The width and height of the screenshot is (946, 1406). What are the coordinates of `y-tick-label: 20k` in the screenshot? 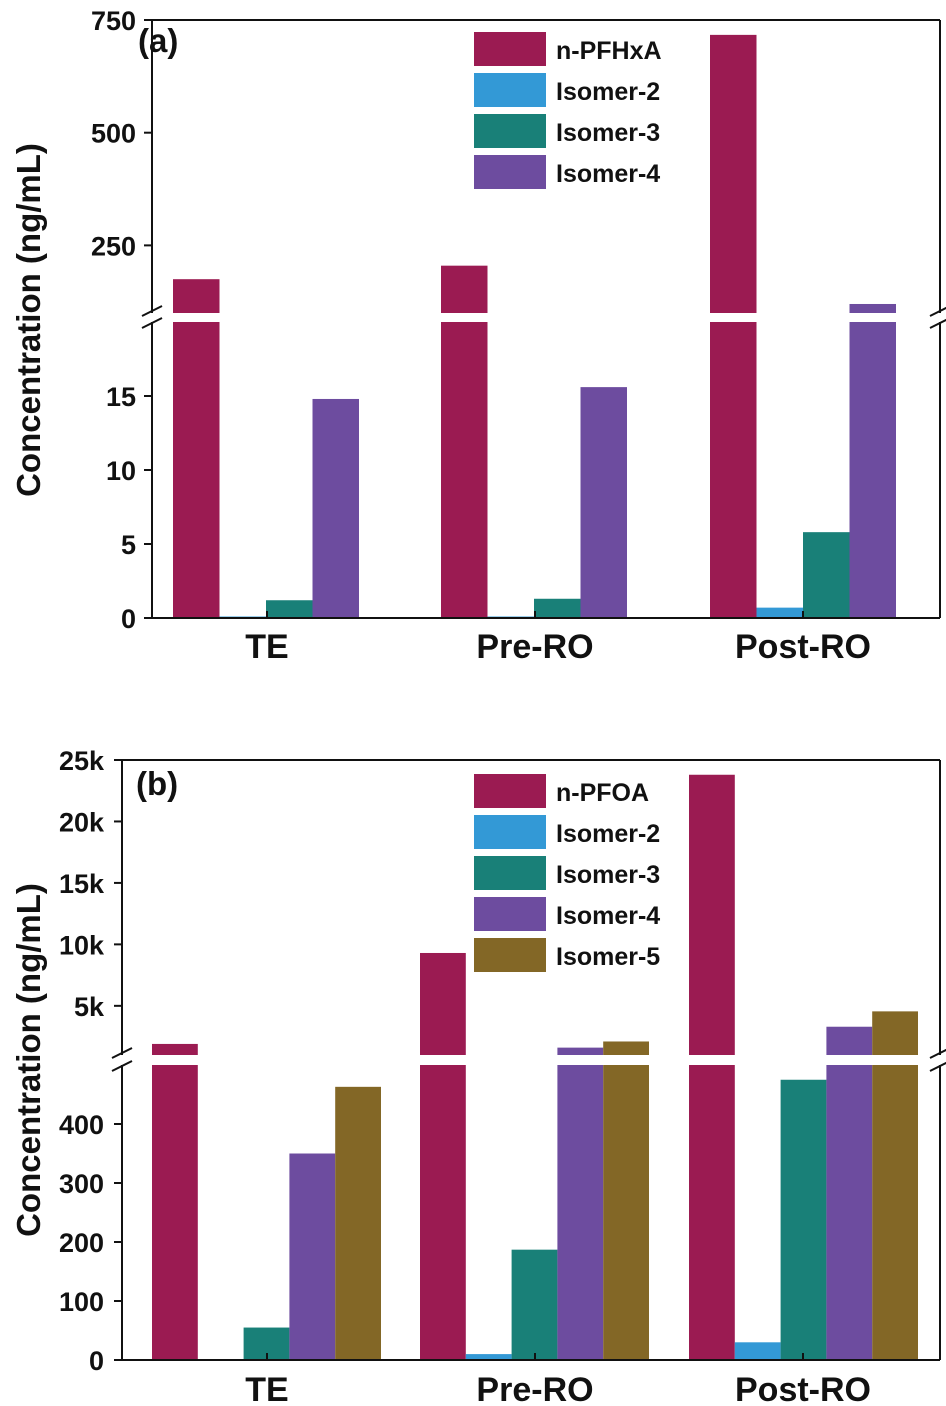 It's located at (82, 822).